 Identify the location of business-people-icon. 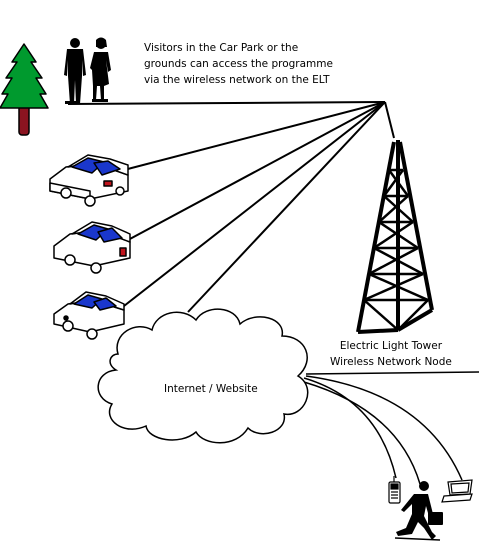
(87, 70).